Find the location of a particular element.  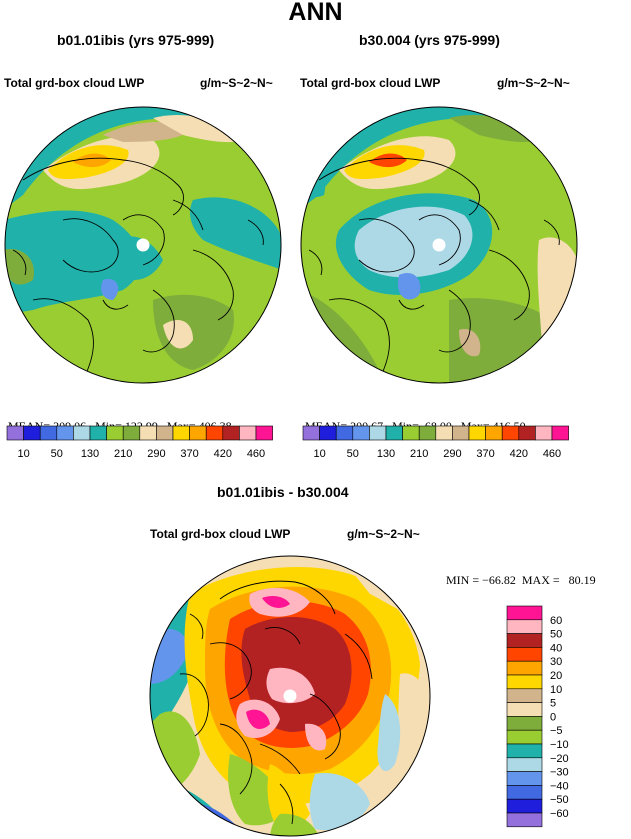

panel2-title: b30.004 (yrs 975-999) is located at coordinates (429, 40).